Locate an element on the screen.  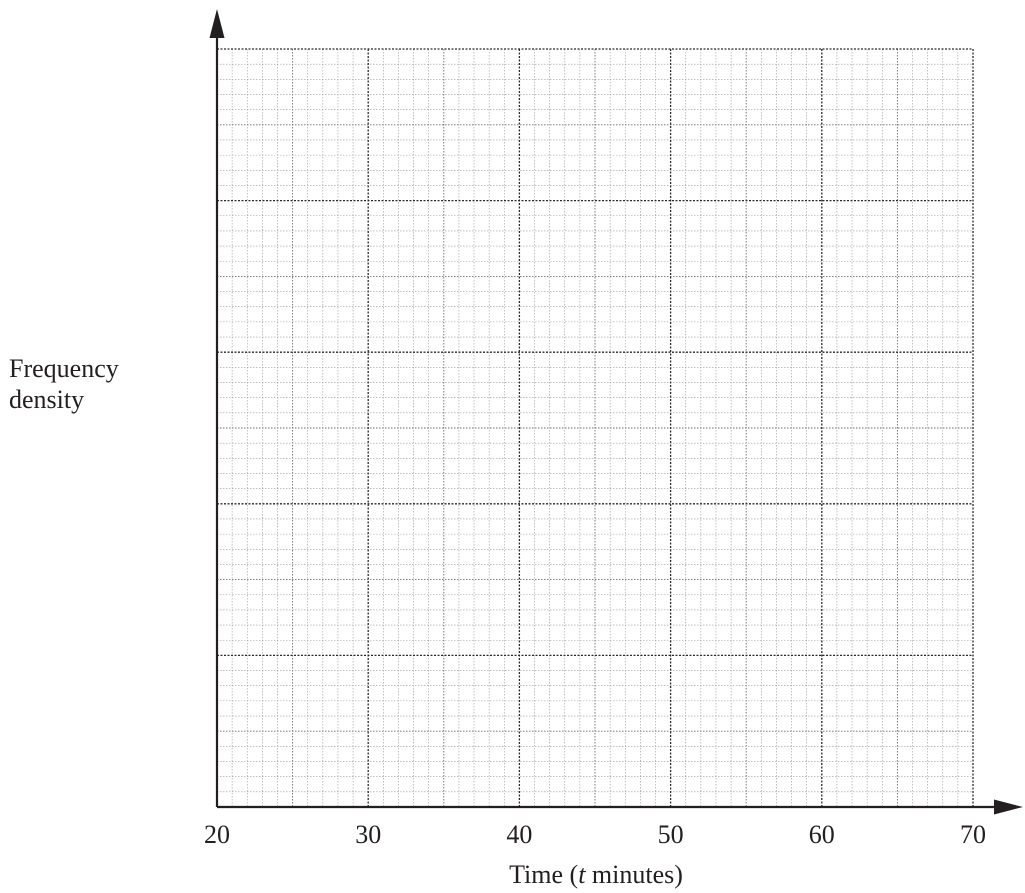
x-axis-arrow-icon is located at coordinates (1008, 807).